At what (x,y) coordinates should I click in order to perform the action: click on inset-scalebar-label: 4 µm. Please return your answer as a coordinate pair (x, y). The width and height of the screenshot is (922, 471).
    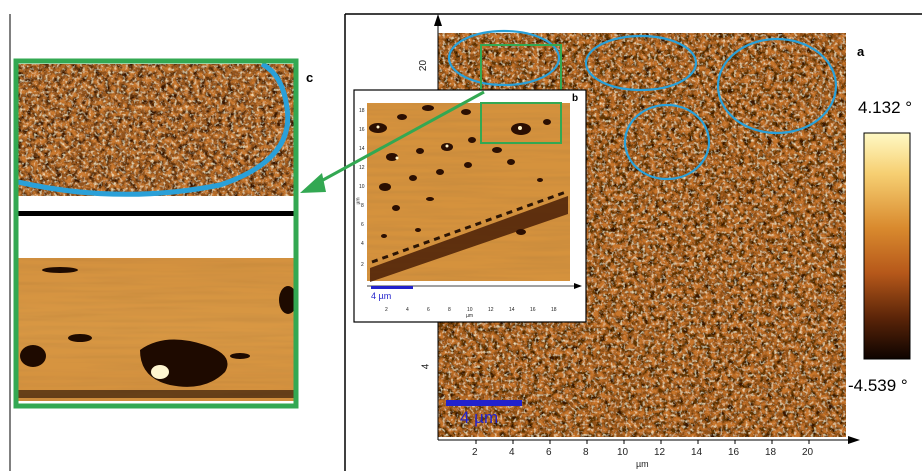
    Looking at the image, I should click on (381, 296).